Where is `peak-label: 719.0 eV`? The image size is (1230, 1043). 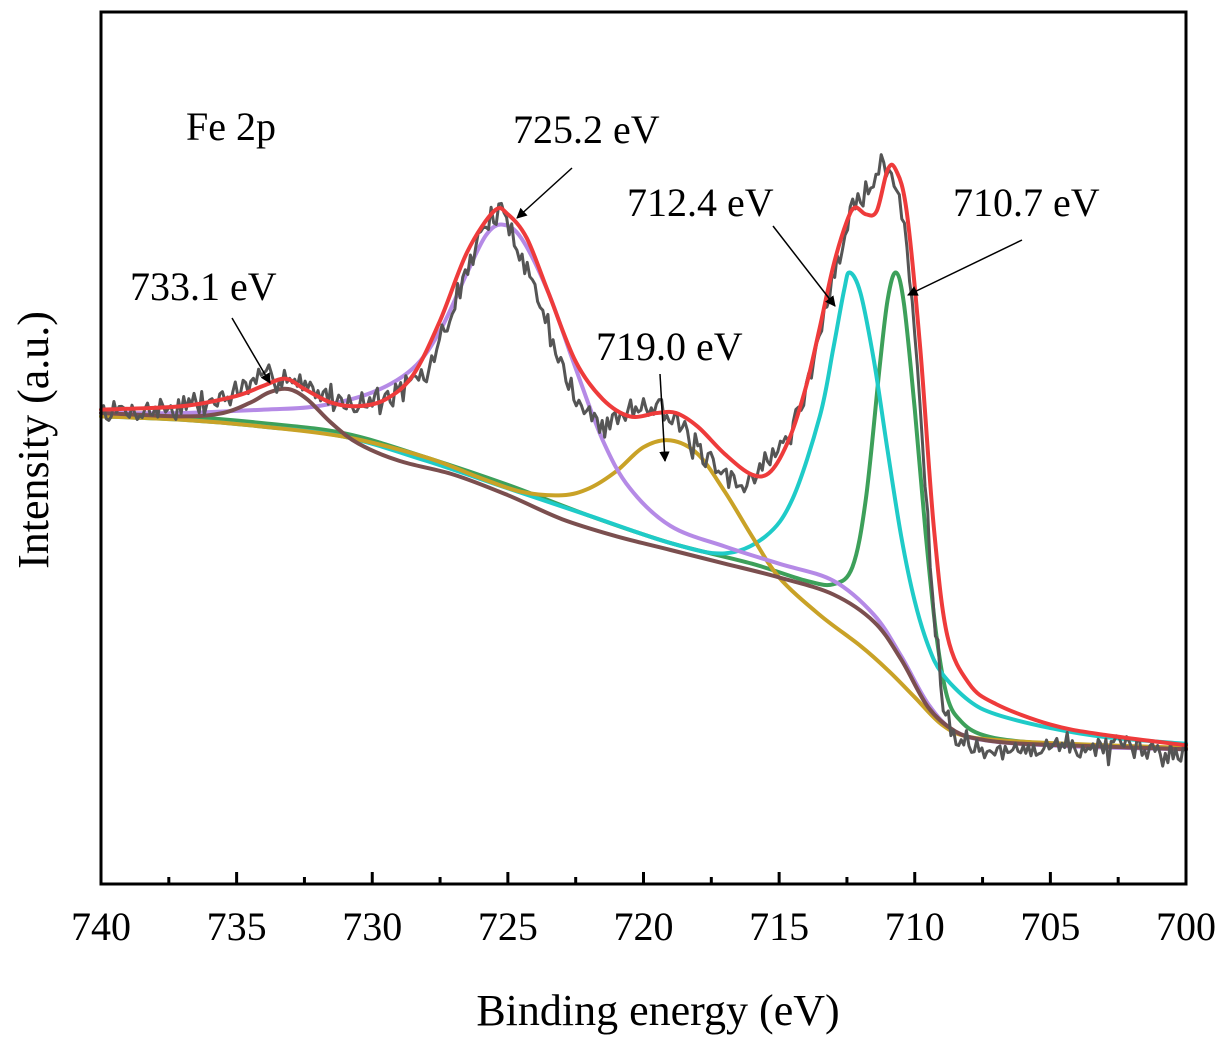 peak-label: 719.0 eV is located at coordinates (669, 346).